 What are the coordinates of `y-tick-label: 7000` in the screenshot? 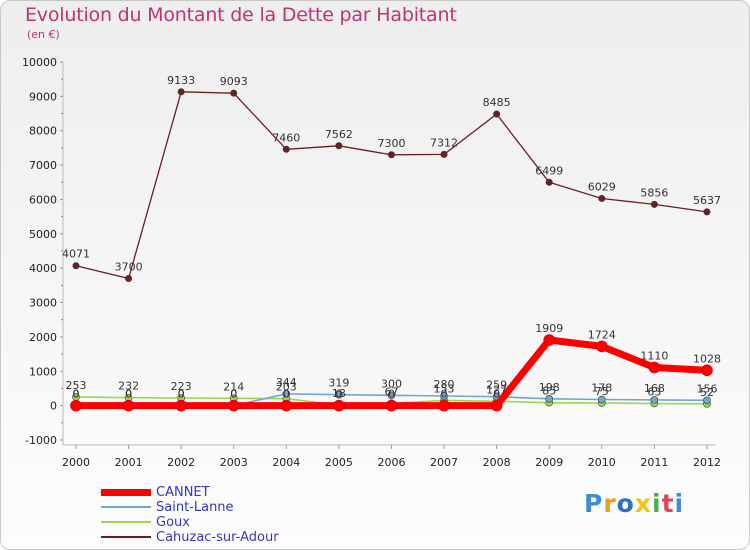 It's located at (43, 165).